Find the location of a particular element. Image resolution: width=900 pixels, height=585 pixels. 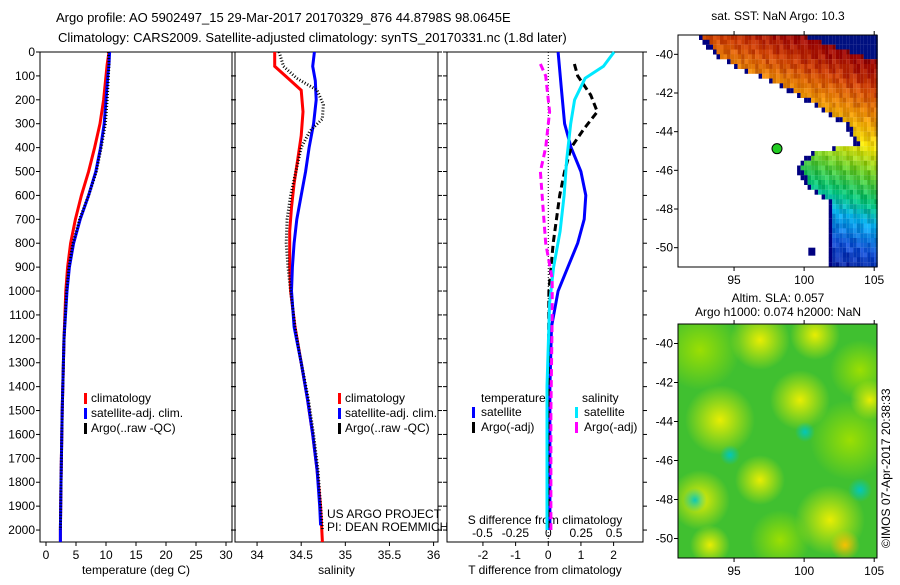

map-frame is located at coordinates (777, 441).